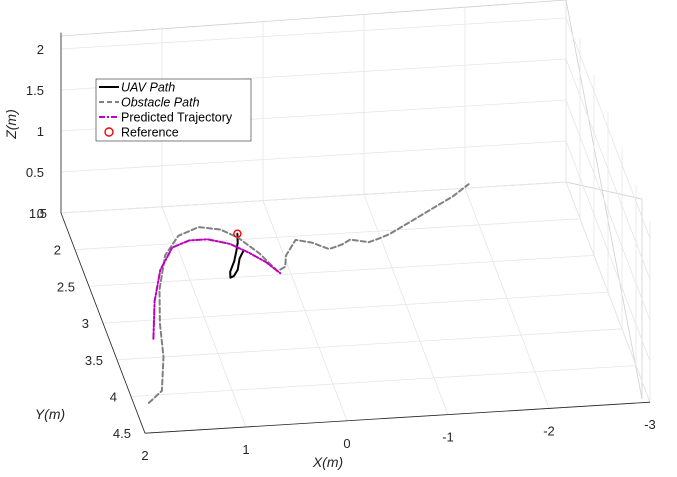 The image size is (677, 477). What do you see at coordinates (122, 433) in the screenshot?
I see `y-tick-label: 4.5` at bounding box center [122, 433].